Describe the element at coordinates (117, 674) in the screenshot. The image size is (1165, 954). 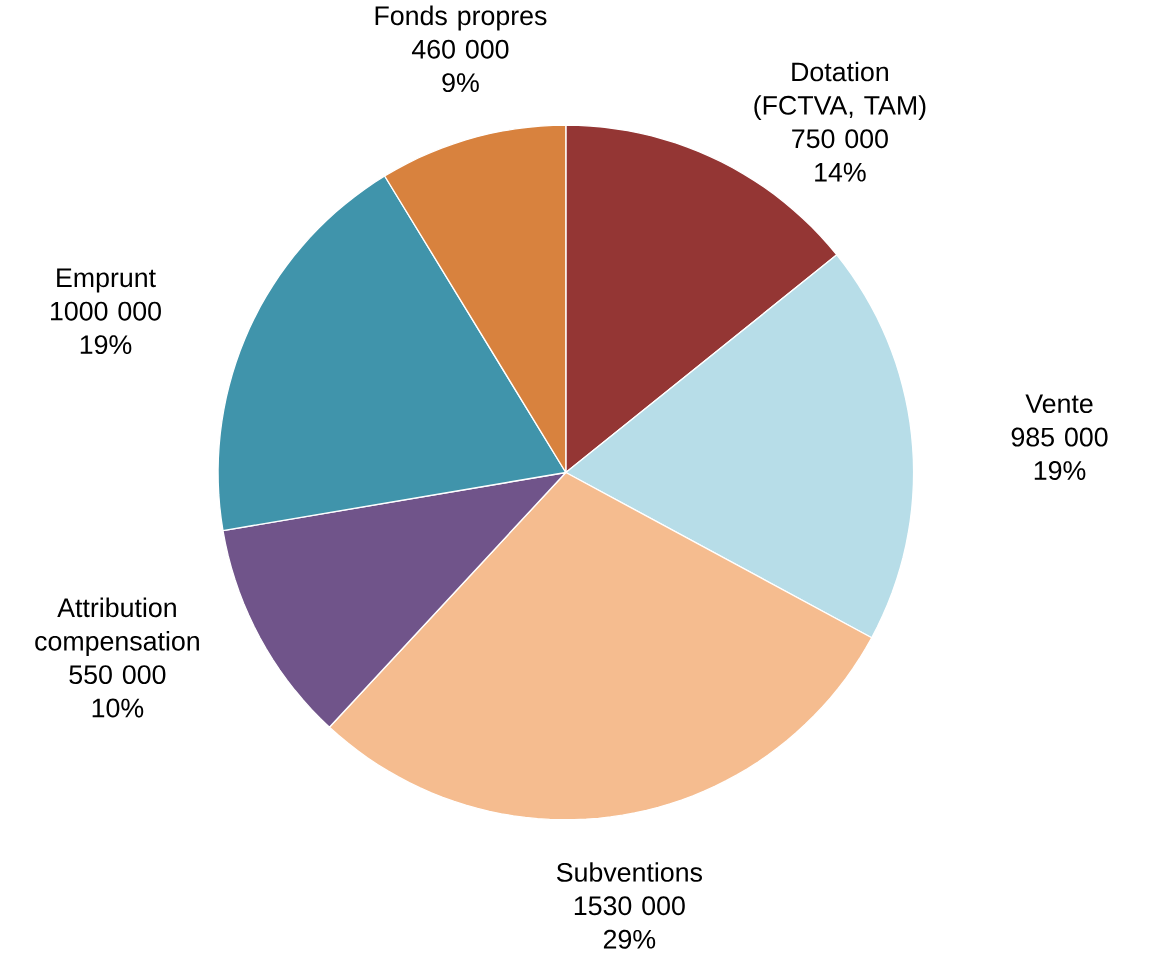
I see `data-label: 550 000` at that location.